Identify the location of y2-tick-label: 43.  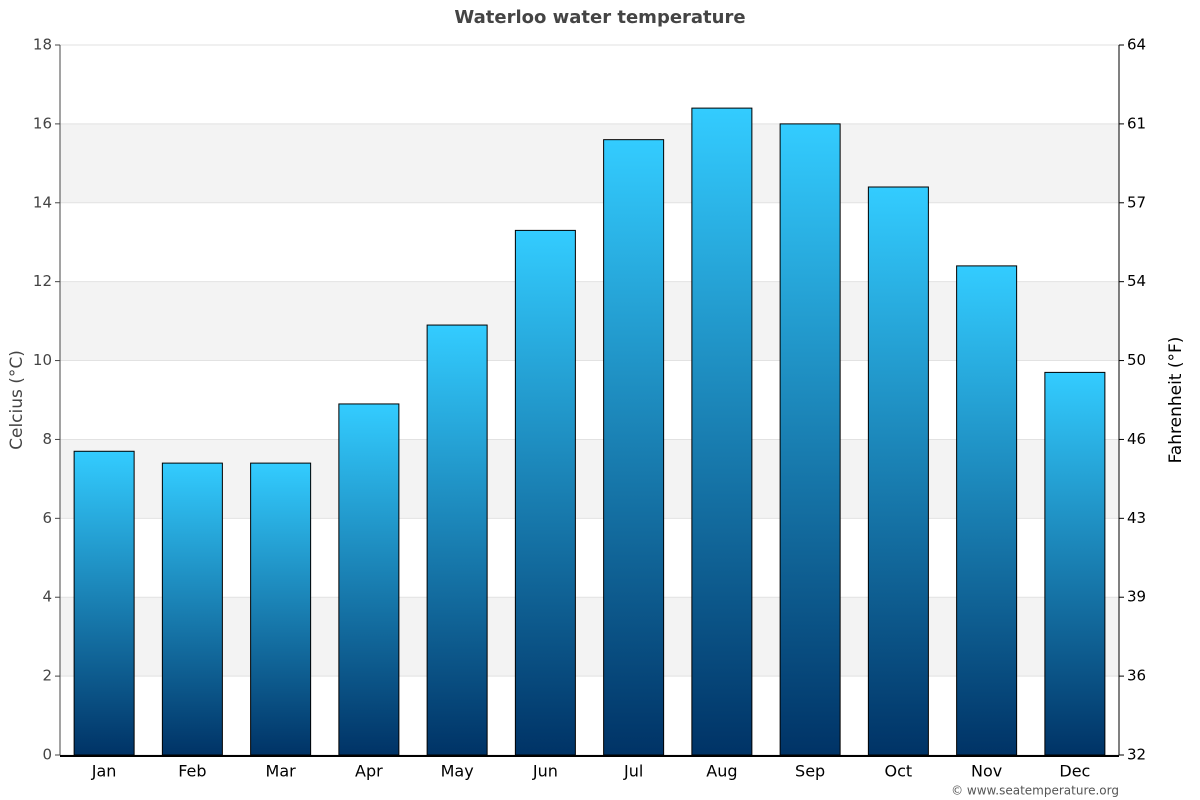
(1136, 518).